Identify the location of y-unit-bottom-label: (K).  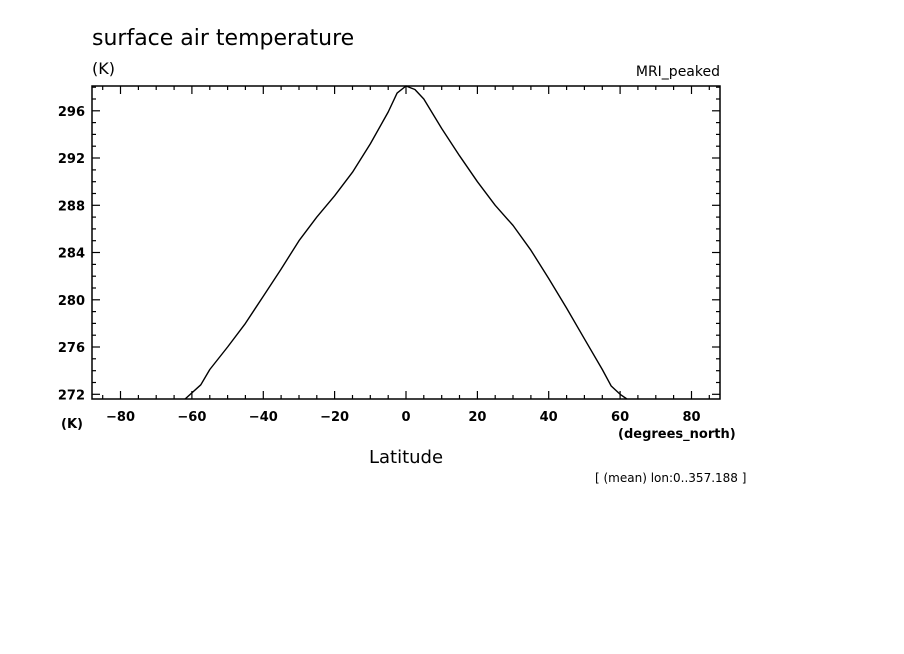
(72, 424).